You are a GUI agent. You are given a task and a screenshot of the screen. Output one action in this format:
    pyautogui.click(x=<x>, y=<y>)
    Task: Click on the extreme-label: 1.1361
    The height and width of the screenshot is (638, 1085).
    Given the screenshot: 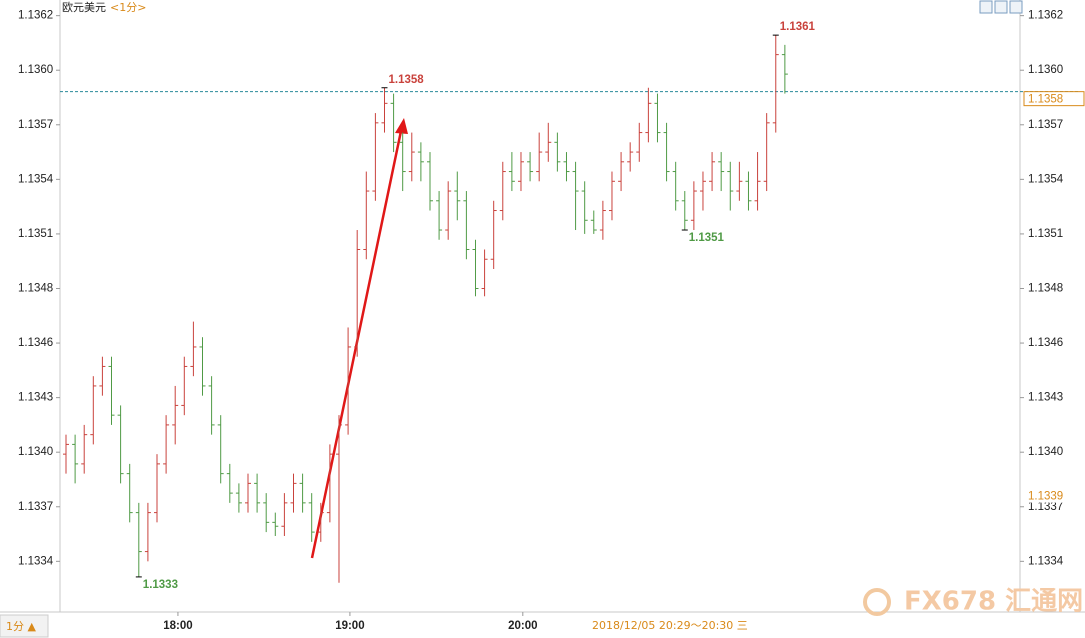 What is the action you would take?
    pyautogui.click(x=798, y=27)
    